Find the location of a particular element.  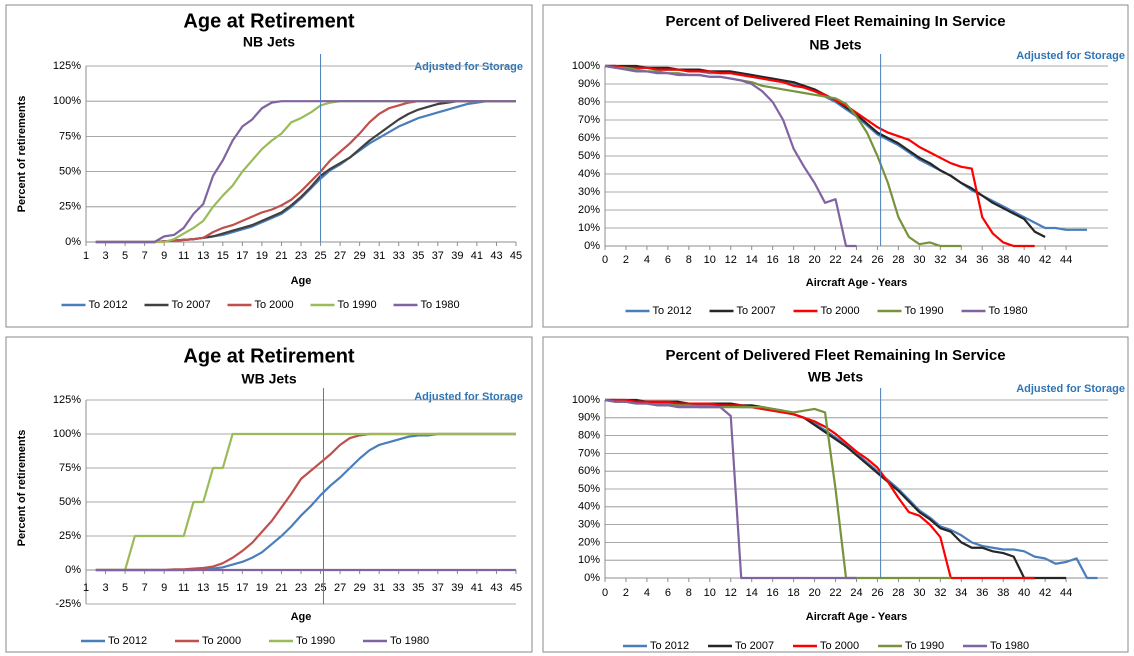

x-tick-label: 4 is located at coordinates (647, 260).